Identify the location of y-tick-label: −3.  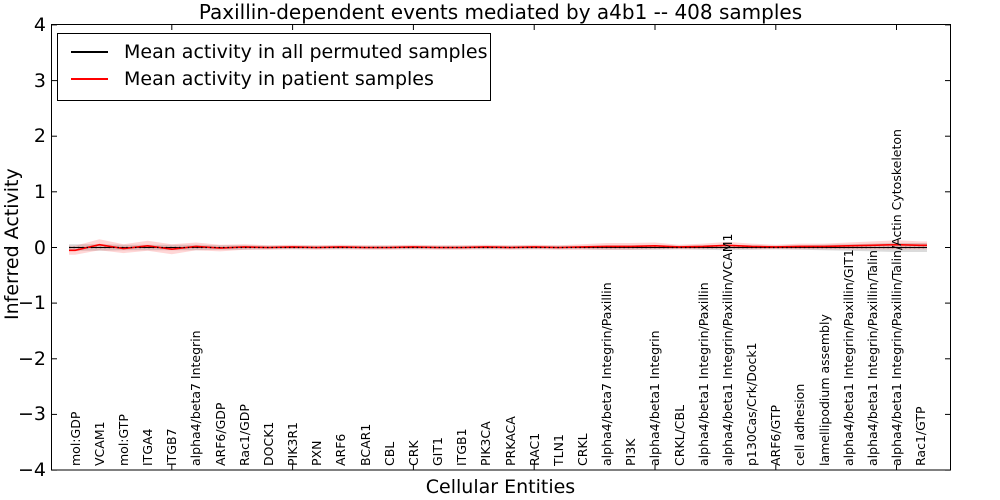
(31, 414).